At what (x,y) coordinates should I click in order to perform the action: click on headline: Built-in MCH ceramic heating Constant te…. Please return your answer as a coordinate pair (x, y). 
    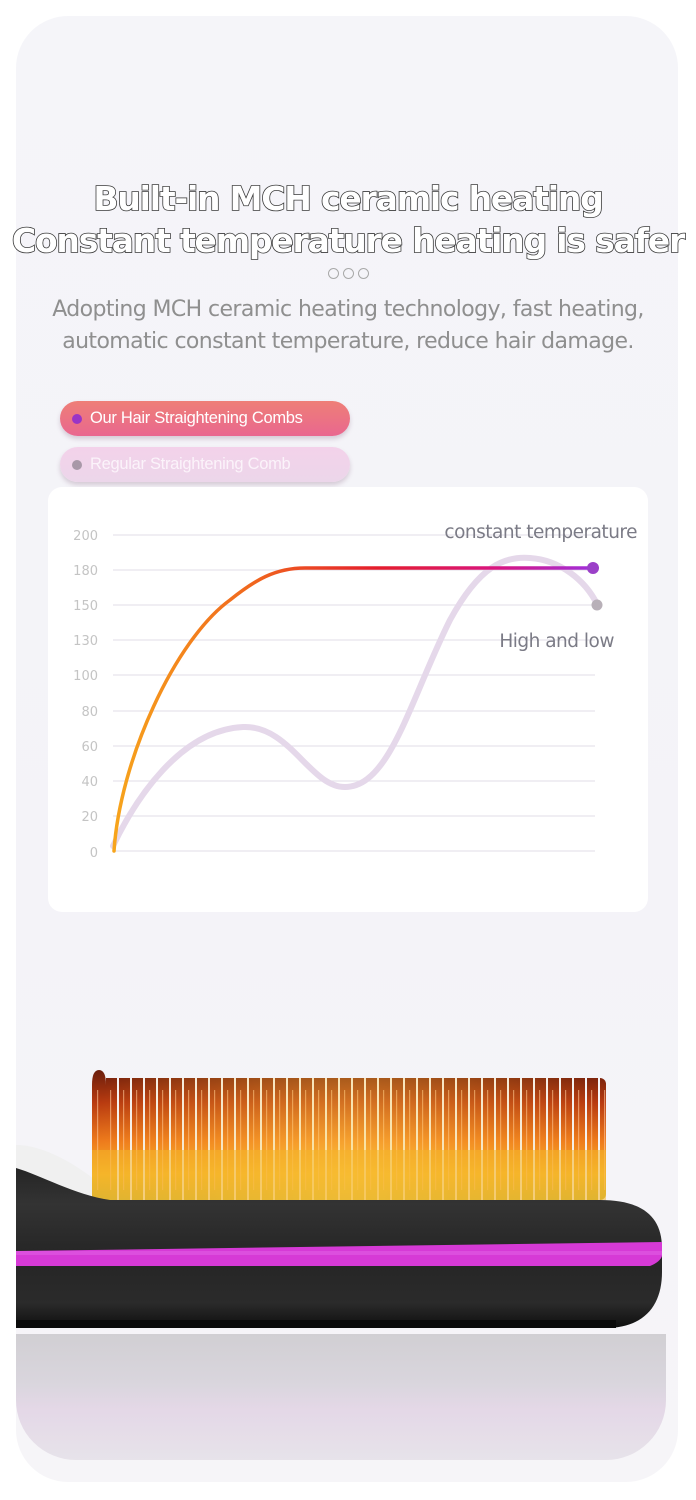
    Looking at the image, I should click on (348, 220).